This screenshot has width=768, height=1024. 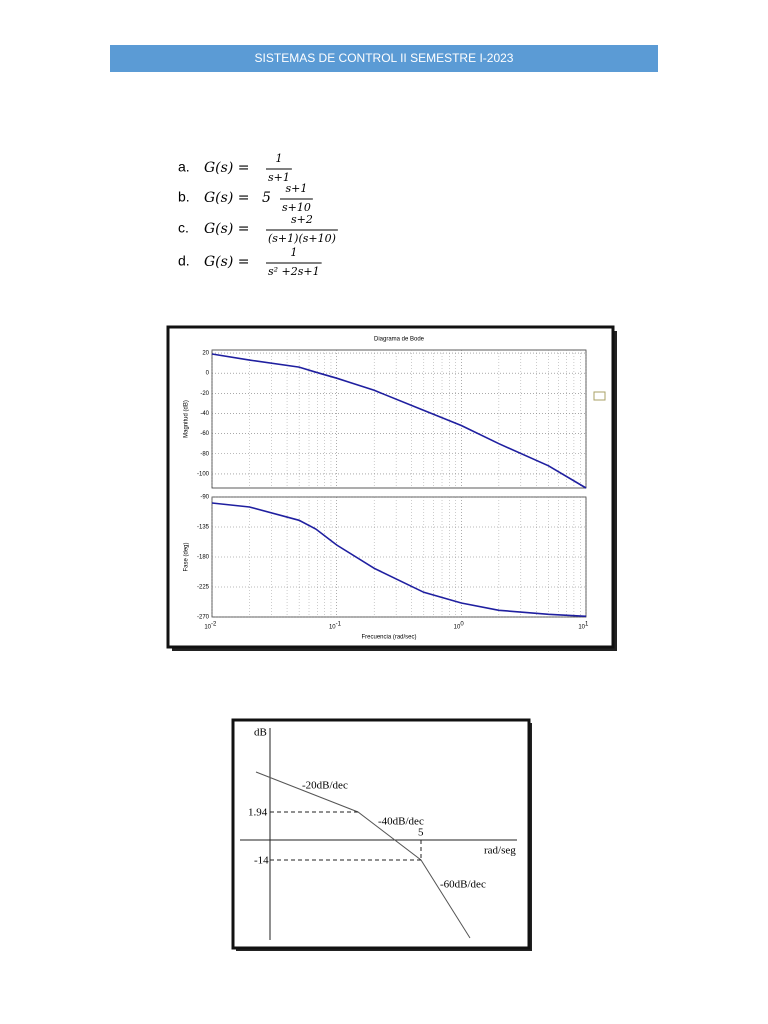 What do you see at coordinates (260, 733) in the screenshot?
I see `axis-label: dB` at bounding box center [260, 733].